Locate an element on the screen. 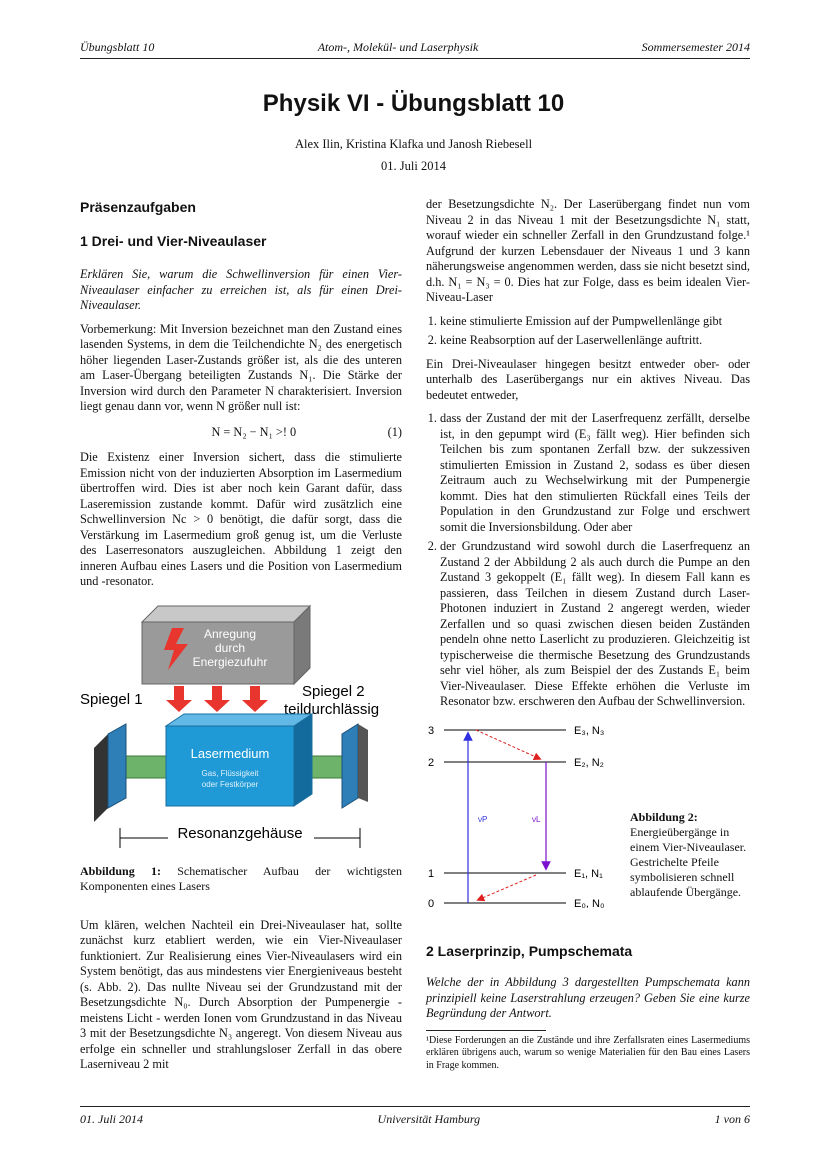 The height and width of the screenshot is (1169, 827). level-0-number: 0 is located at coordinates (431, 903).